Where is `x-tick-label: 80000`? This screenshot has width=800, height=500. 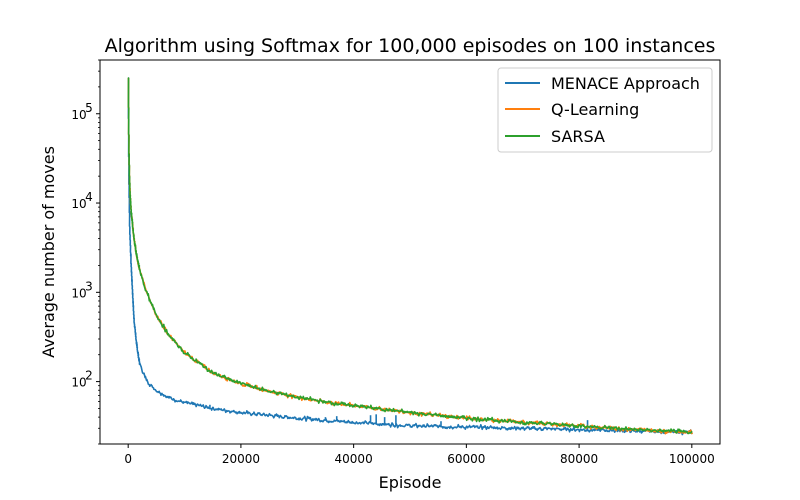 x-tick-label: 80000 is located at coordinates (579, 459).